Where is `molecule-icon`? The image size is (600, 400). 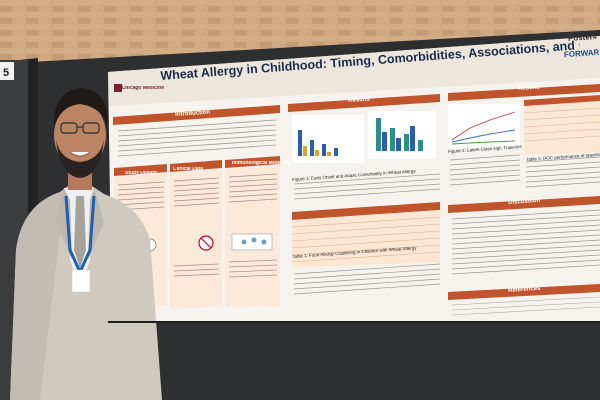
molecule-icon is located at coordinates (252, 242).